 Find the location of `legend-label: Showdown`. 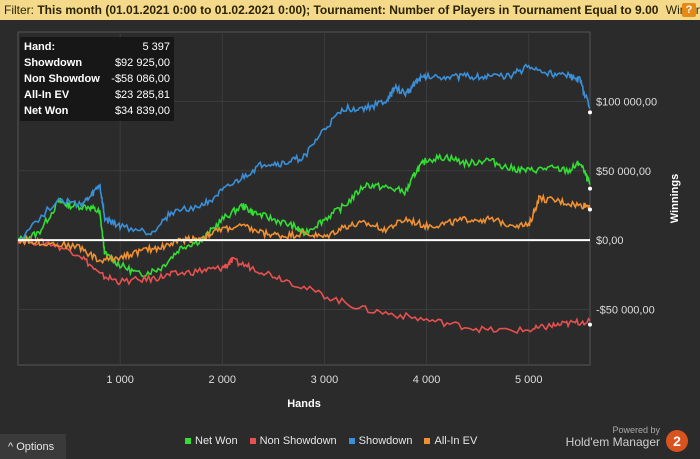

legend-label: Showdown is located at coordinates (385, 441).